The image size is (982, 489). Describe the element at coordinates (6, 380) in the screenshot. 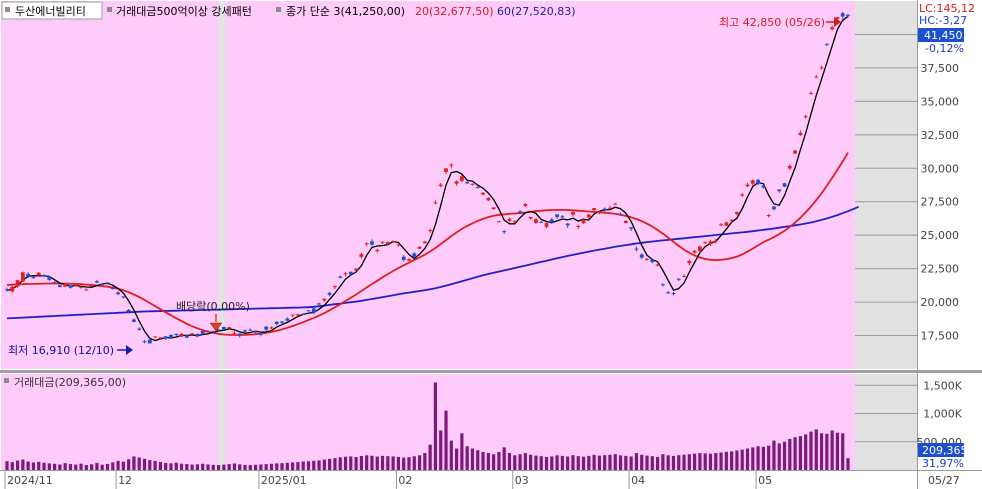

I see `legend-marker-icon` at that location.